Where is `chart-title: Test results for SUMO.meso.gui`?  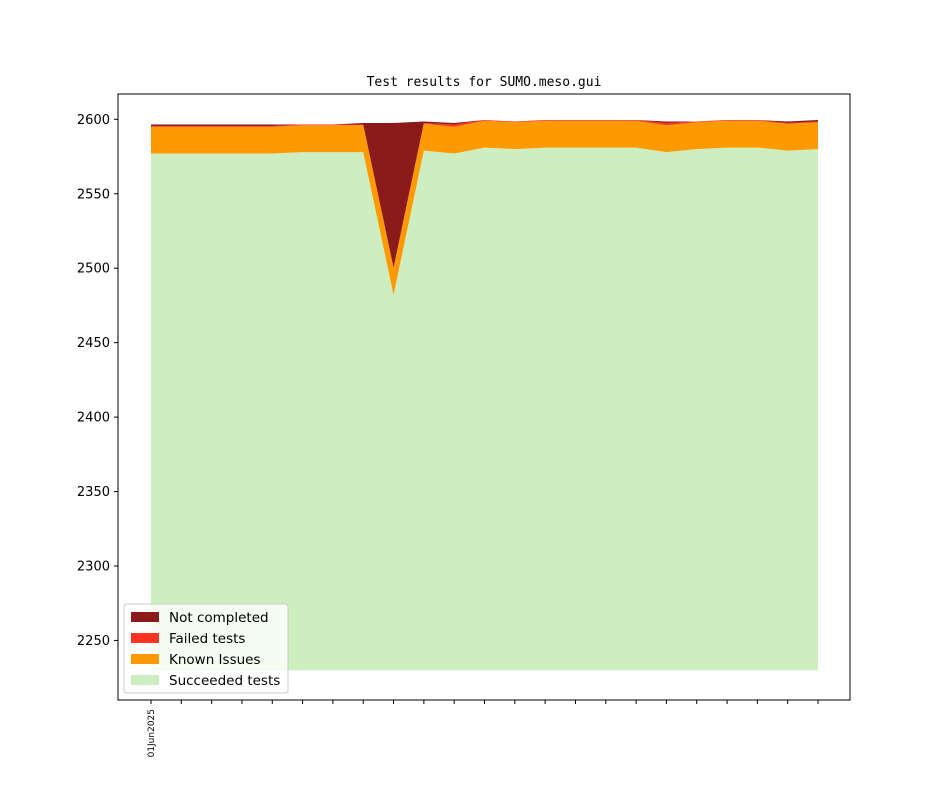 chart-title: Test results for SUMO.meso.gui is located at coordinates (484, 82).